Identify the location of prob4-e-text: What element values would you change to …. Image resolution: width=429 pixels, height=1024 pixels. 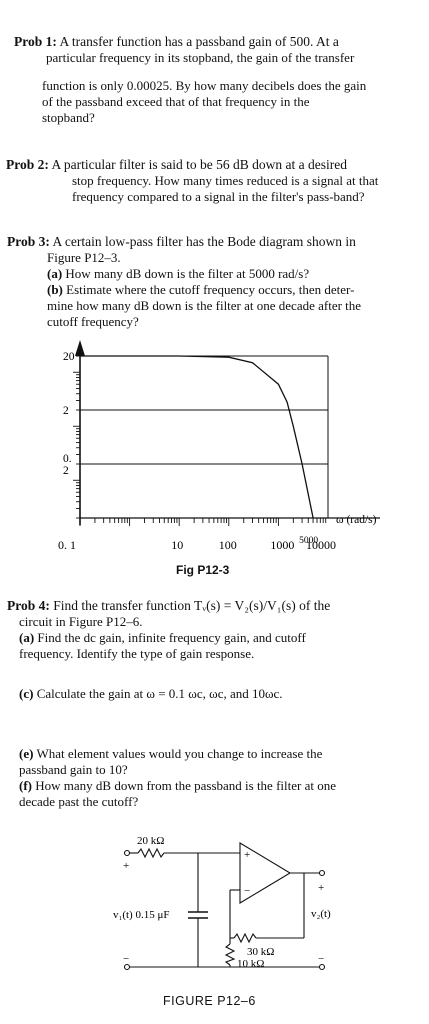
(179, 753).